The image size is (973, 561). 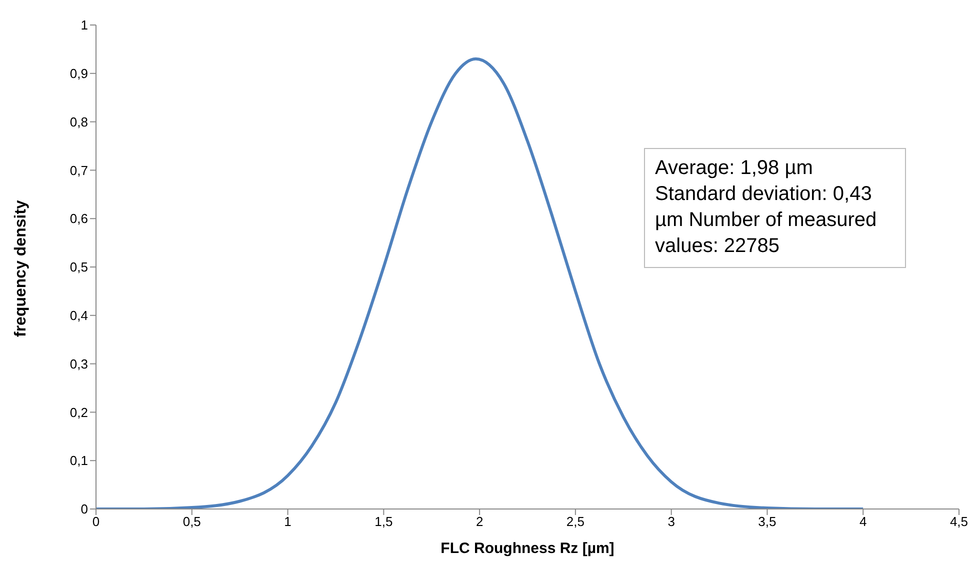 What do you see at coordinates (96, 522) in the screenshot?
I see `x-tick-label: 0` at bounding box center [96, 522].